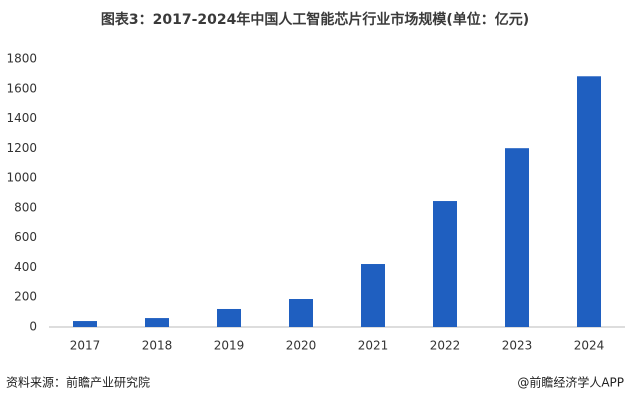 The image size is (630, 401). I want to click on x-tick-label: 2024, so click(589, 346).